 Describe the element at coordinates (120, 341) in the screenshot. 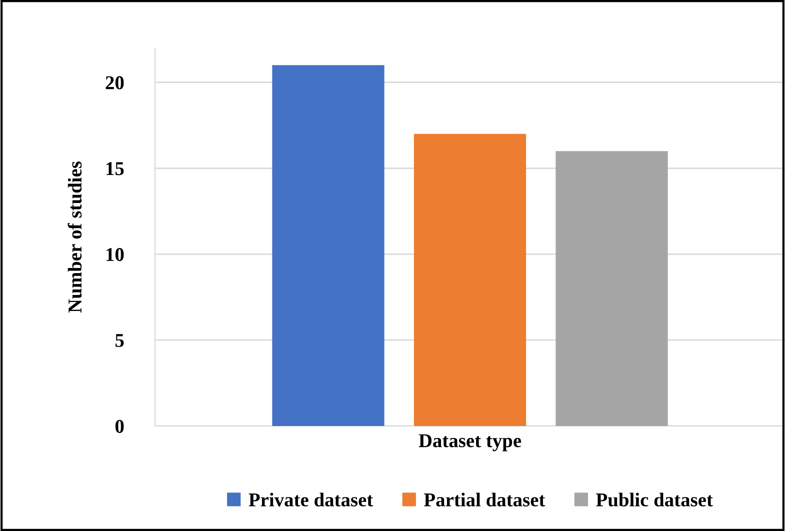

I see `y-tick-label: 5` at that location.